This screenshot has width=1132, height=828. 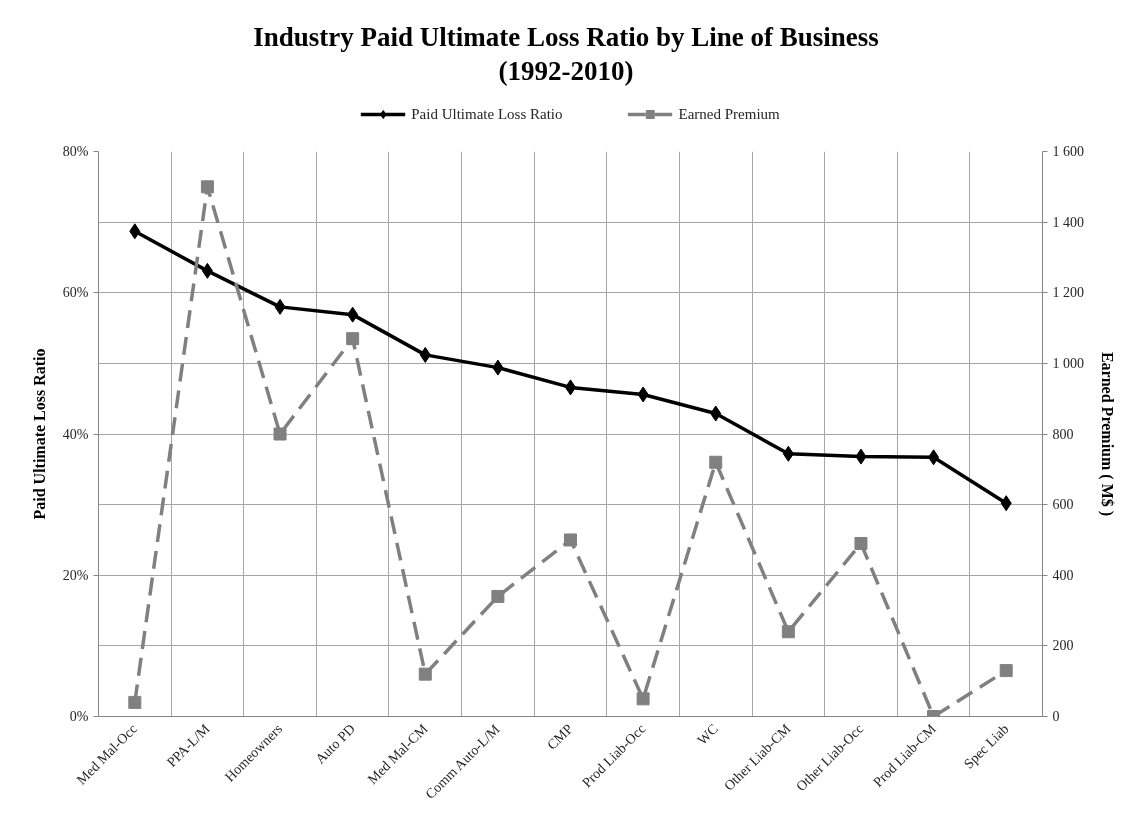 I want to click on y2-tick-label: 600, so click(x=1063, y=505).